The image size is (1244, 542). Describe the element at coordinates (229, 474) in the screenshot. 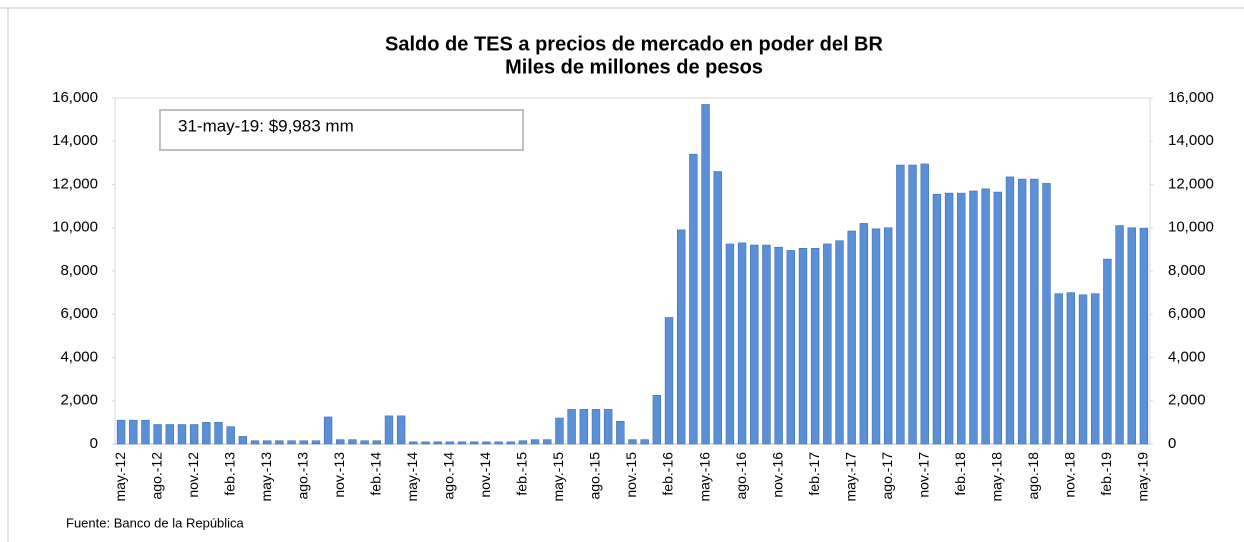

I see `x-tick-label: feb.-13` at that location.